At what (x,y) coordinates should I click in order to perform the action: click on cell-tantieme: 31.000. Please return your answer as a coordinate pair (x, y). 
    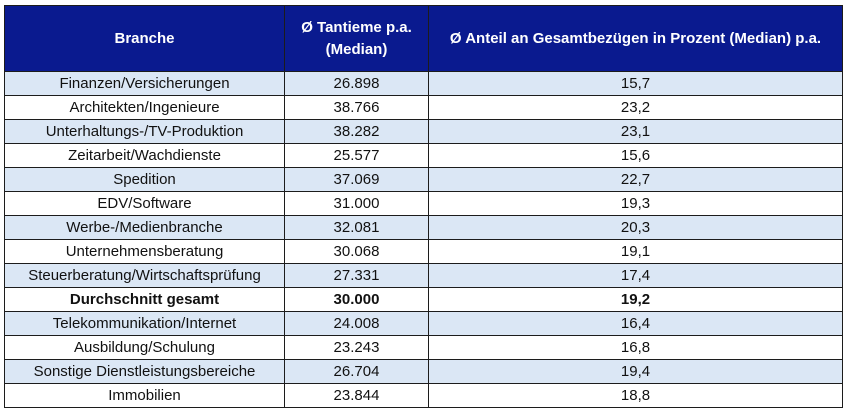
    Looking at the image, I should click on (356, 203).